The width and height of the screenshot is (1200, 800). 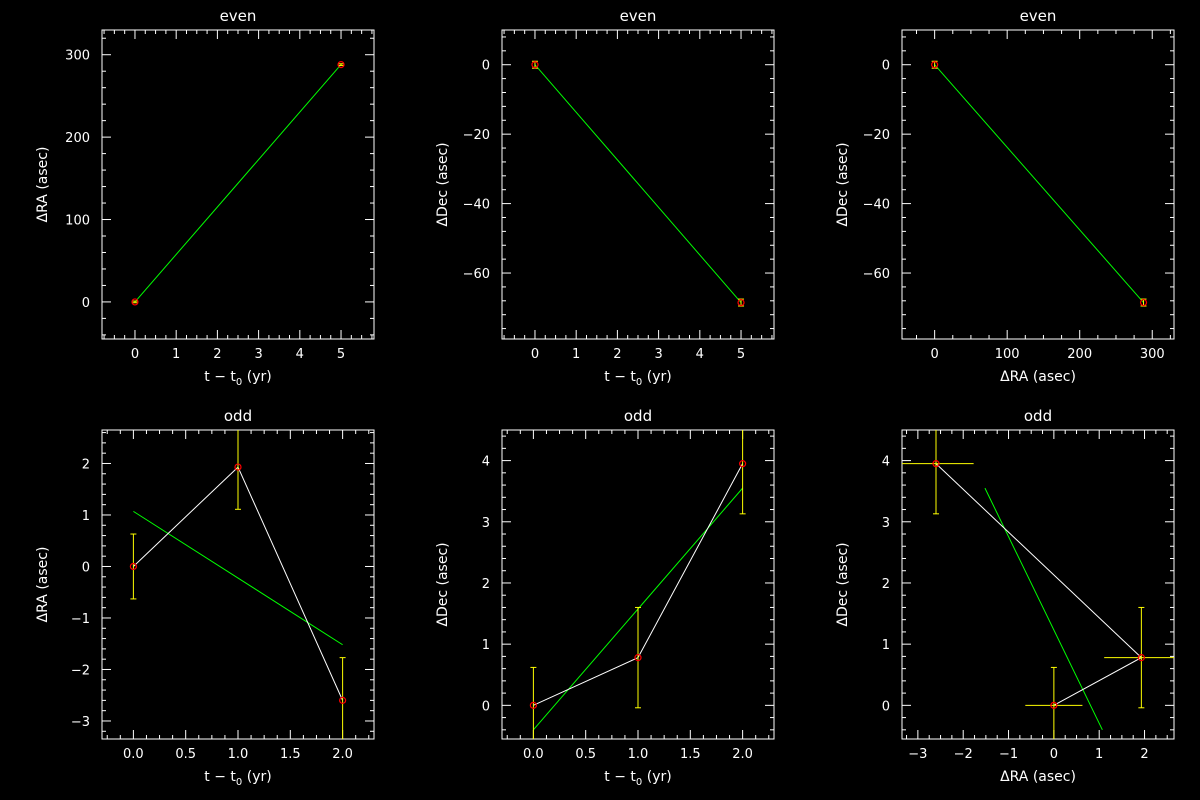 What do you see at coordinates (77, 138) in the screenshot?
I see `y-tick-label: 200` at bounding box center [77, 138].